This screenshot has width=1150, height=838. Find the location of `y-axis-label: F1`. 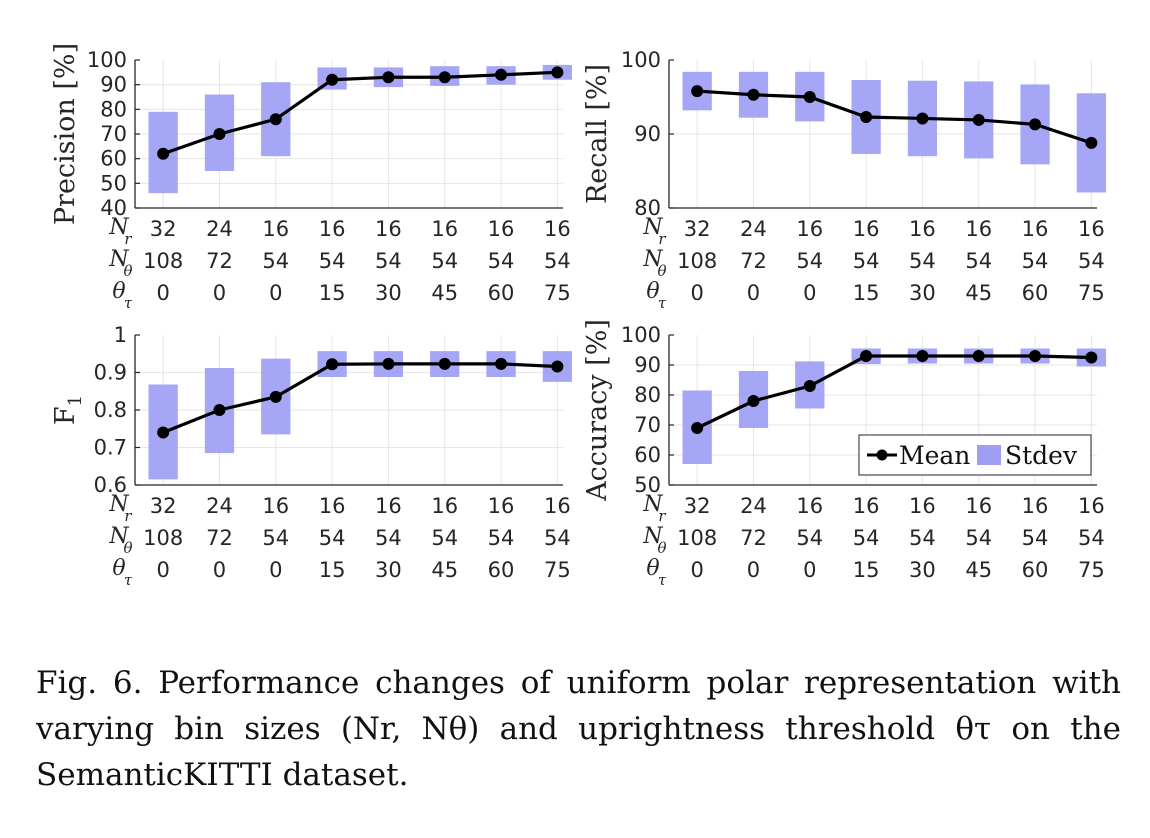

y-axis-label: F1 is located at coordinates (68, 410).